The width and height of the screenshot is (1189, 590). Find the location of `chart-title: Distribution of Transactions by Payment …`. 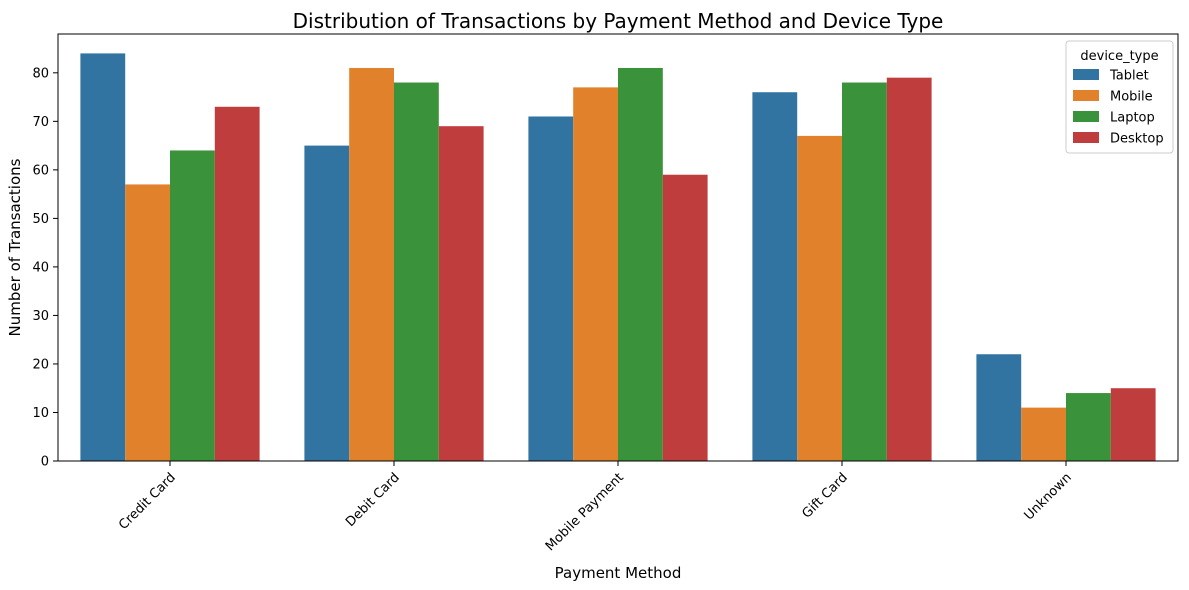

chart-title: Distribution of Transactions by Payment … is located at coordinates (618, 21).